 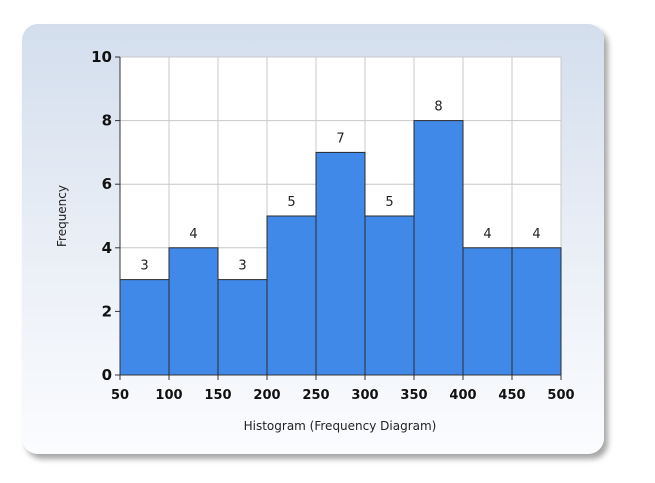 What do you see at coordinates (462, 395) in the screenshot?
I see `x-tick-label: 400` at bounding box center [462, 395].